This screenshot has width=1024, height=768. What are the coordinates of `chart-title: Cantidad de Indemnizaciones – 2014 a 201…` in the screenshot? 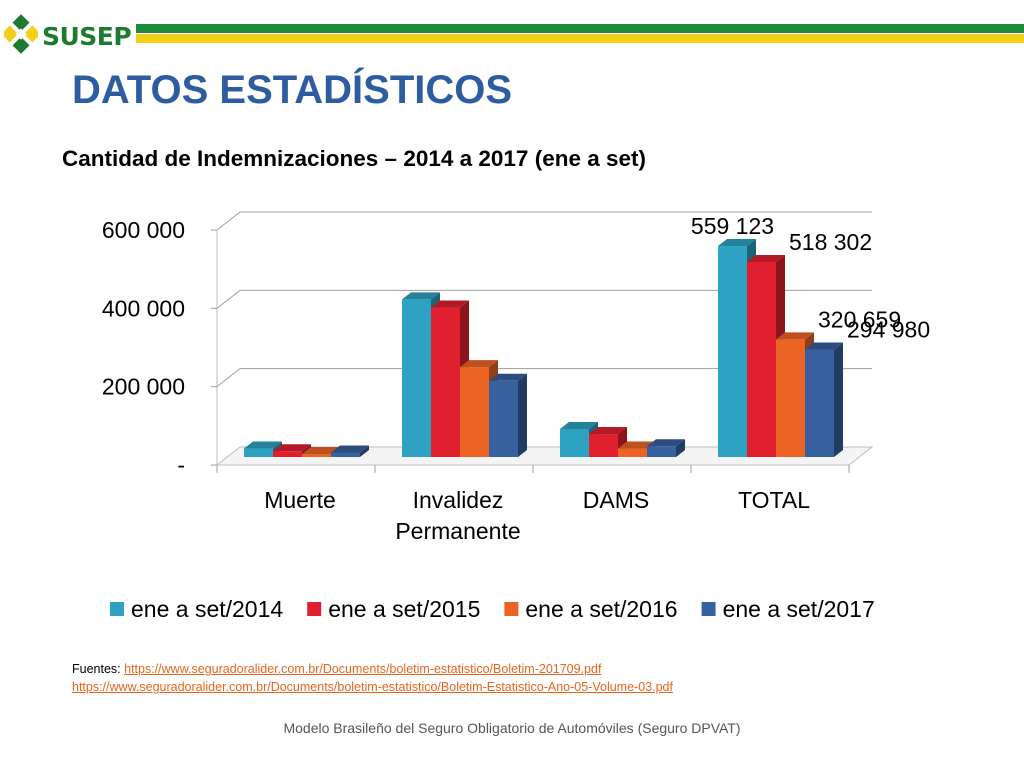 It's located at (354, 158).